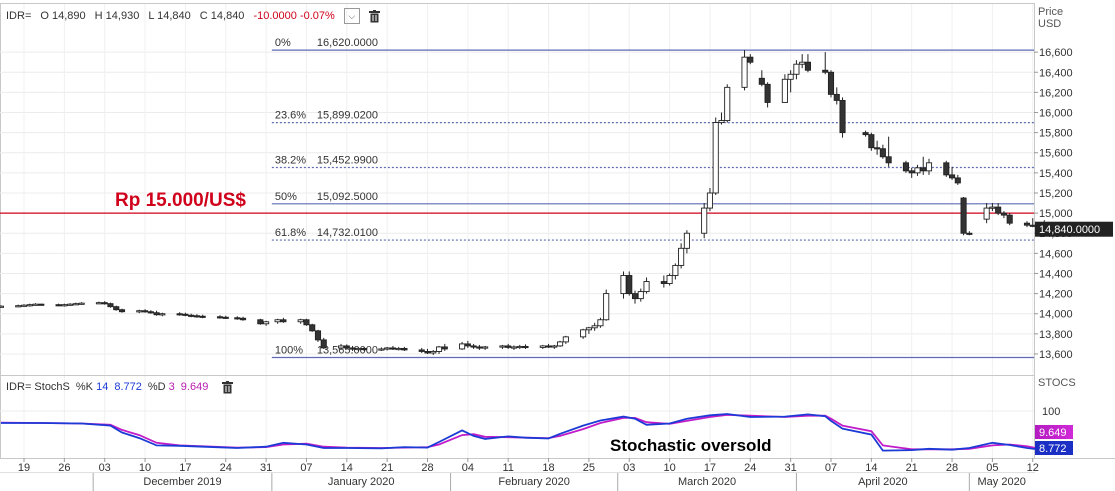 Image resolution: width=1115 pixels, height=491 pixels. What do you see at coordinates (1054, 440) in the screenshot?
I see `stoch-value-tags: 9.649 8.772` at bounding box center [1054, 440].